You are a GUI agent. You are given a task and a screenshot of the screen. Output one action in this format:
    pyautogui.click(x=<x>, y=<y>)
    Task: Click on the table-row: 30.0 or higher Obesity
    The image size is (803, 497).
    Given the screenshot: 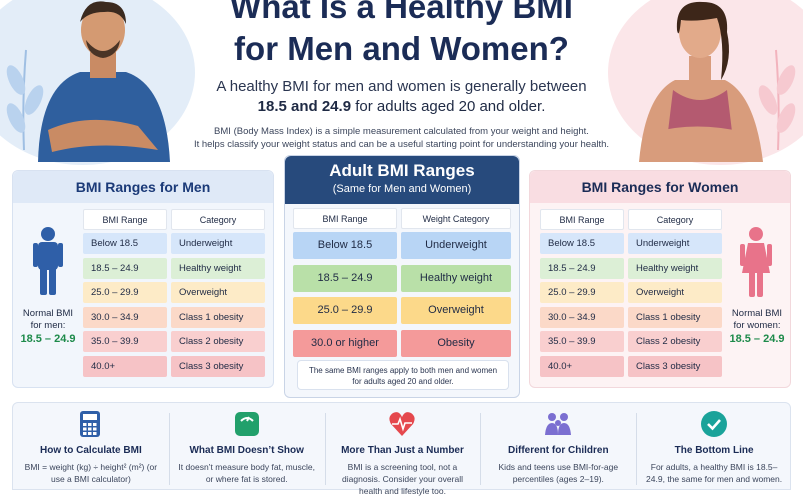 What is the action you would take?
    pyautogui.click(x=403, y=343)
    